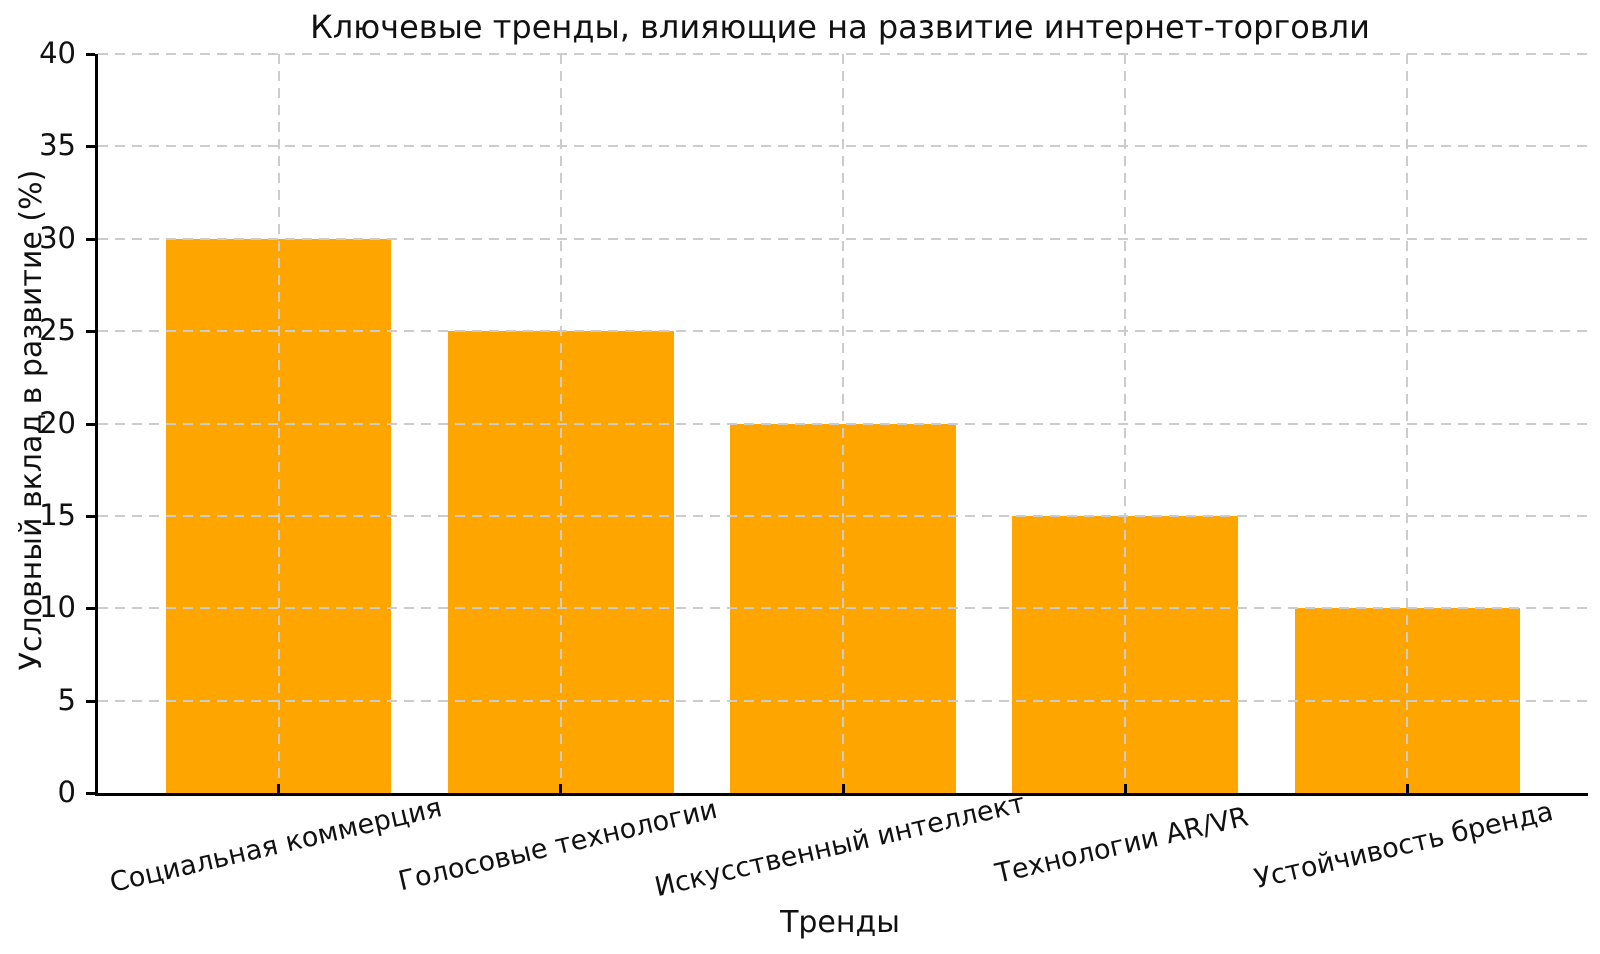 This screenshot has width=1600, height=954. Describe the element at coordinates (66, 792) in the screenshot. I see `y-tick-label: 0` at that location.